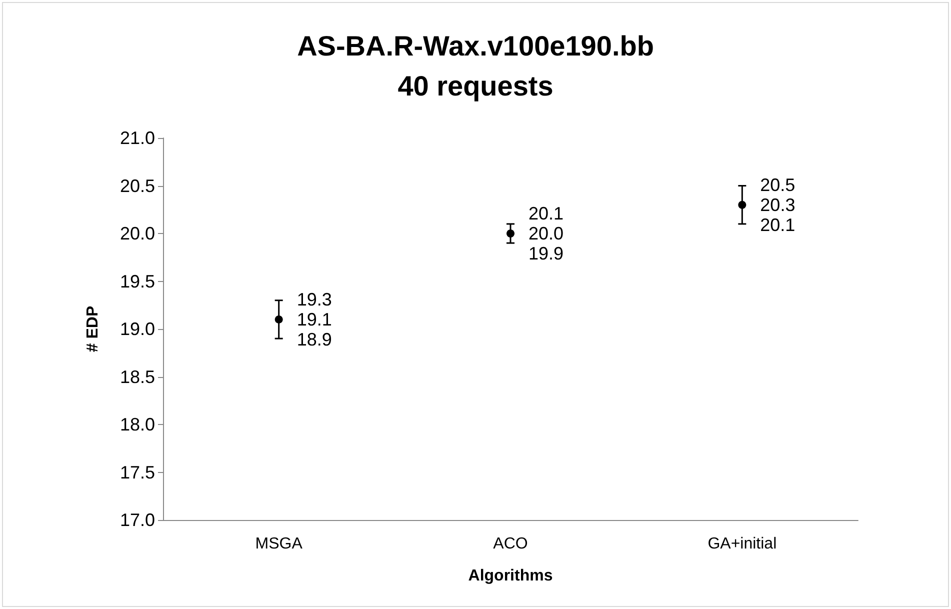  I want to click on y-tick-label: 19.0, so click(137, 329).